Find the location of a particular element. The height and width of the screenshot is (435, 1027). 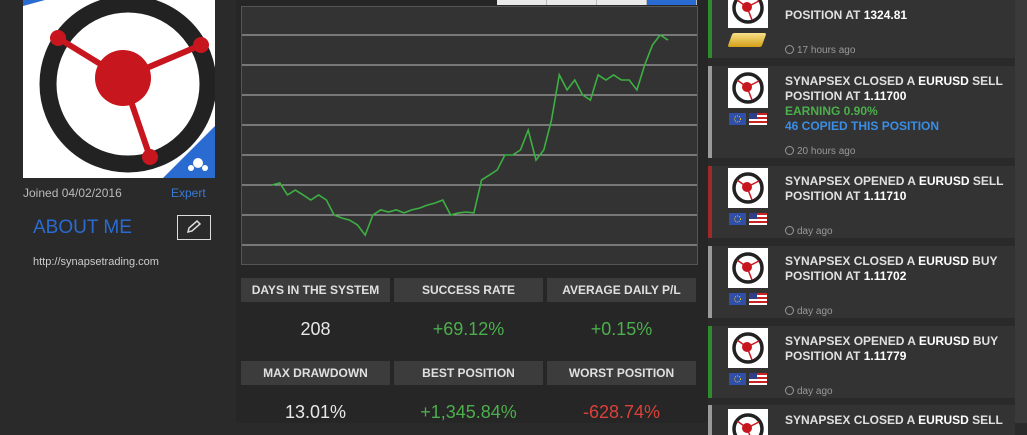

period-tab: 1Y is located at coordinates (672, 2).